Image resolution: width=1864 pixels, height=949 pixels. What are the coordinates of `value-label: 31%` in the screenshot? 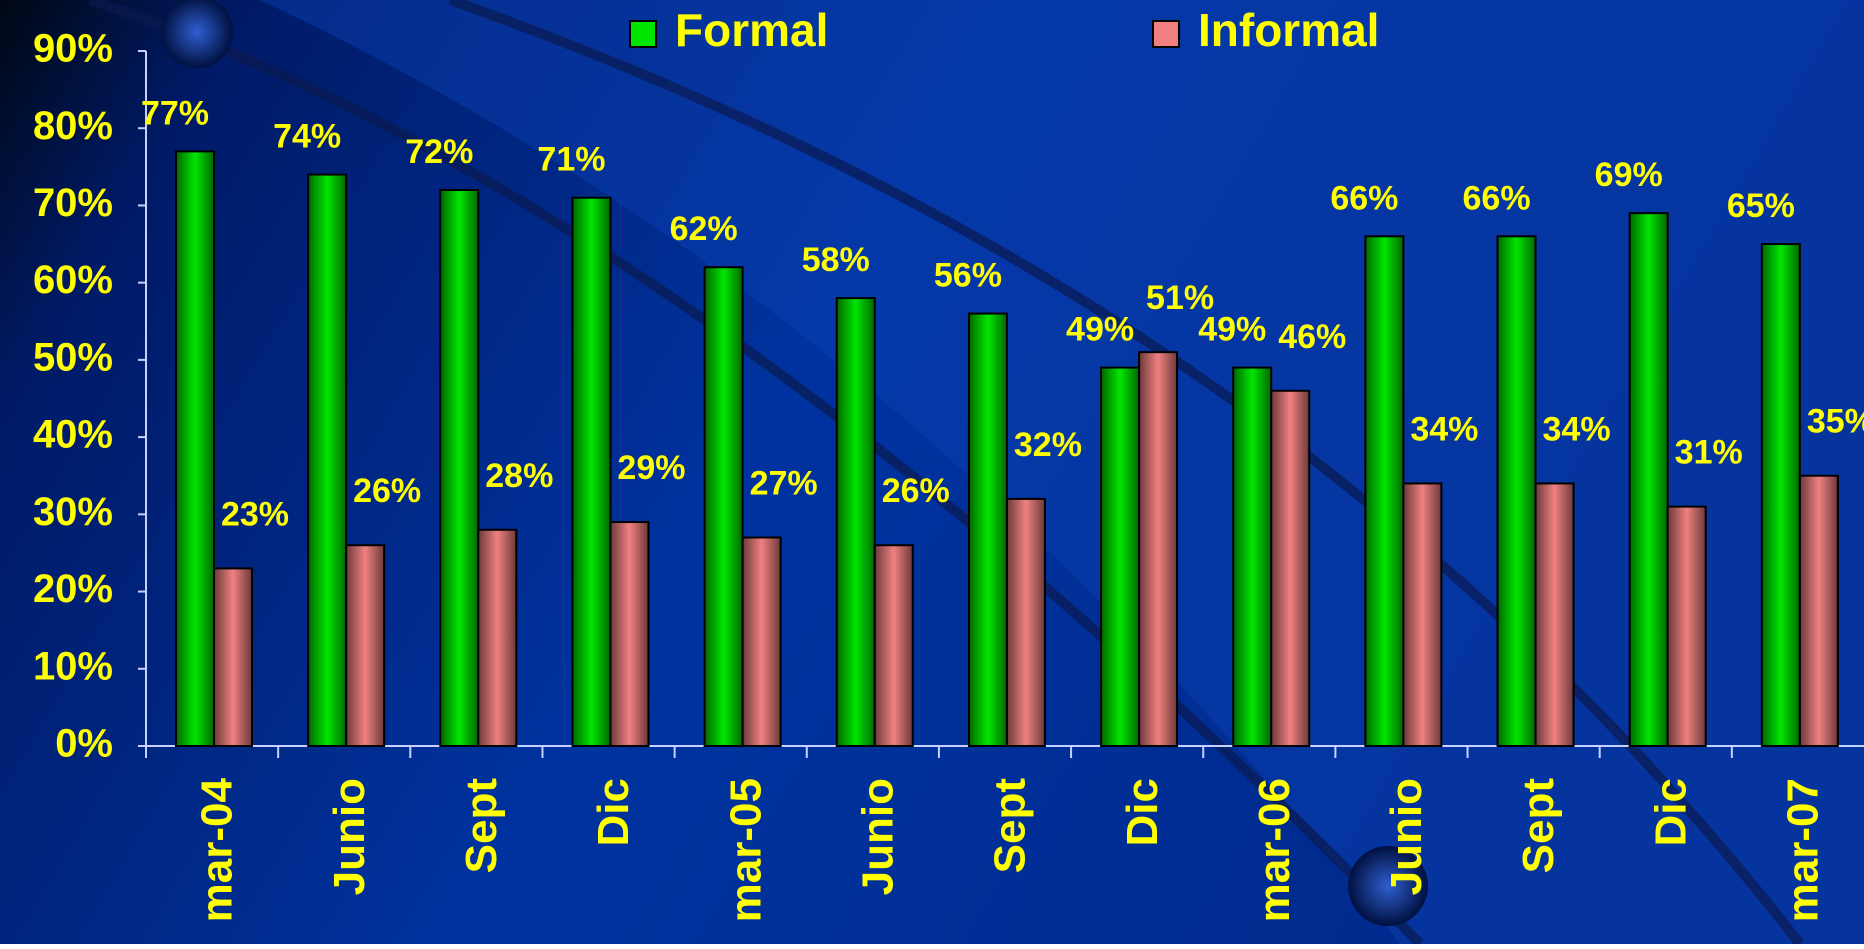 It's located at (1709, 453).